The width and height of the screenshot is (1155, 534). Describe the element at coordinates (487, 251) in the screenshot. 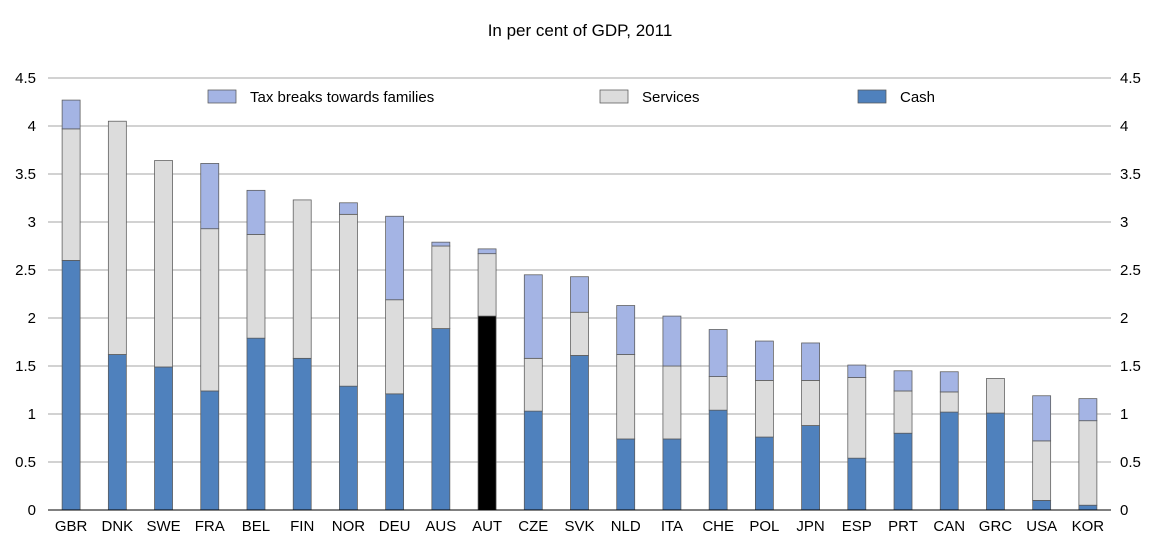

I see `bar-tax-breaks-towards-families-aut` at that location.